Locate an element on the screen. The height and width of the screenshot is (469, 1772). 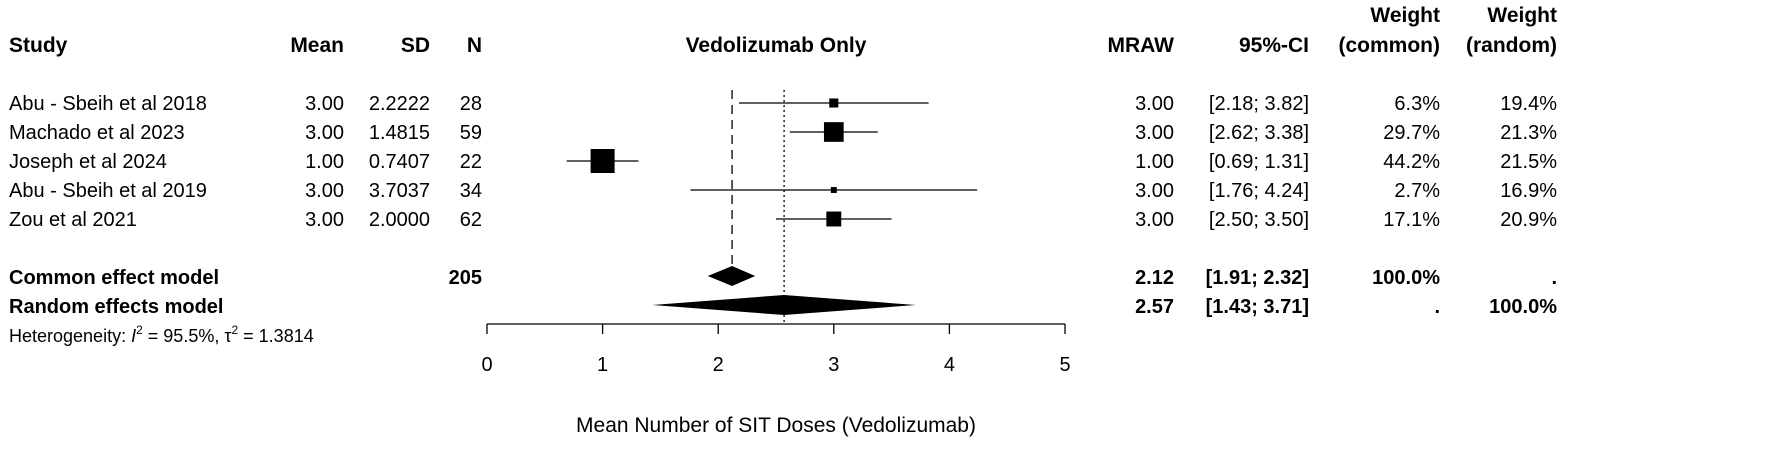
study-weight-random: 20.9% is located at coordinates (1528, 220).